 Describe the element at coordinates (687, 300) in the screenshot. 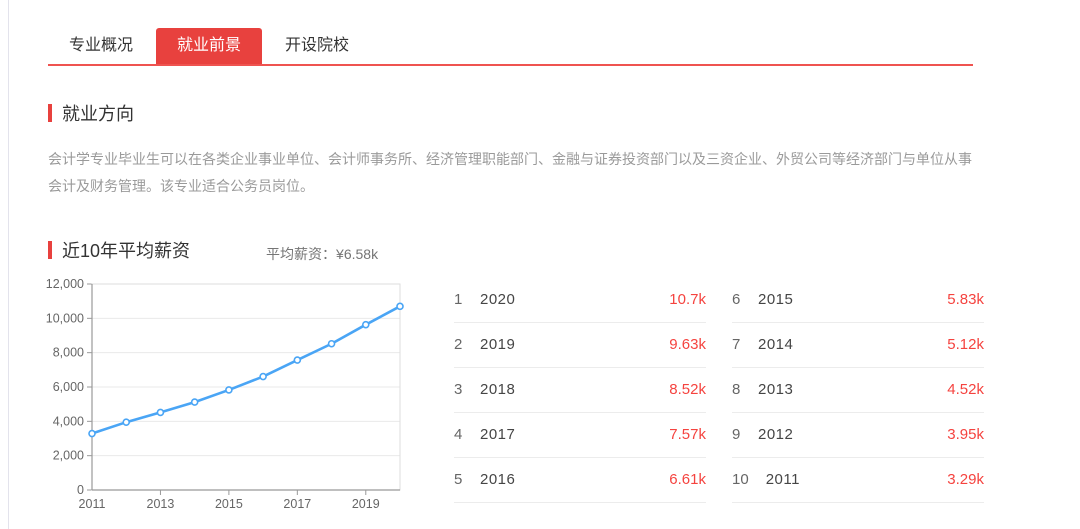

I see `salary-value: 10.7k` at that location.